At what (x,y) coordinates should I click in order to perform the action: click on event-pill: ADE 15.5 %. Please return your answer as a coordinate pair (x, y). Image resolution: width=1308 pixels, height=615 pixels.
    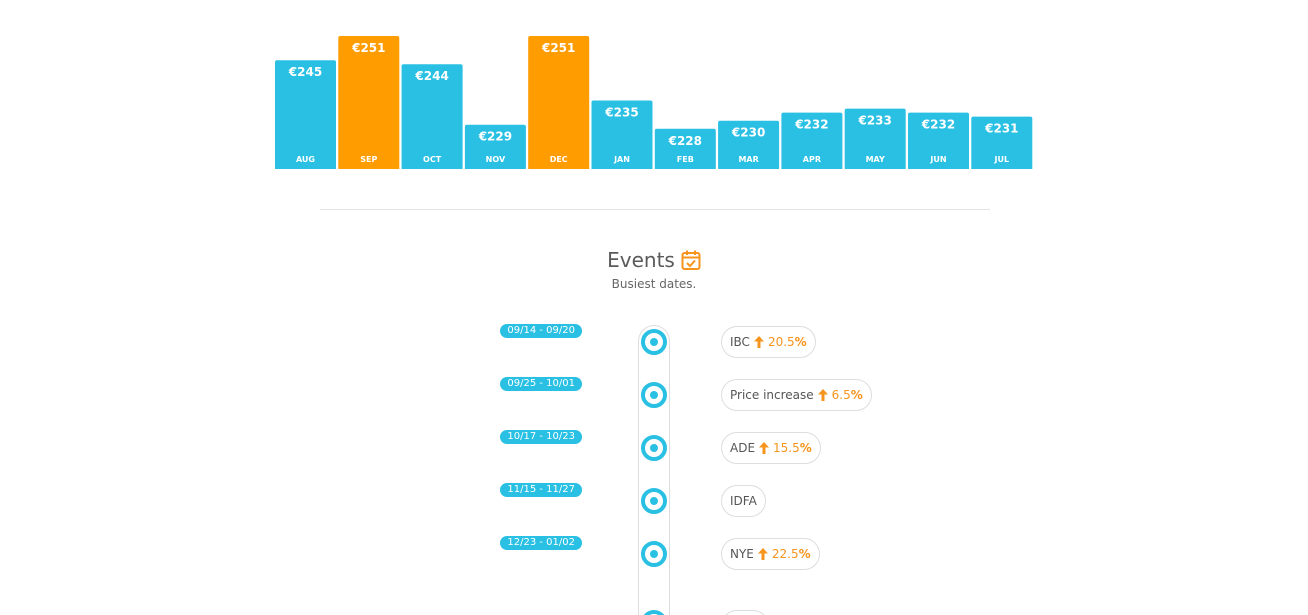
    Looking at the image, I should click on (771, 448).